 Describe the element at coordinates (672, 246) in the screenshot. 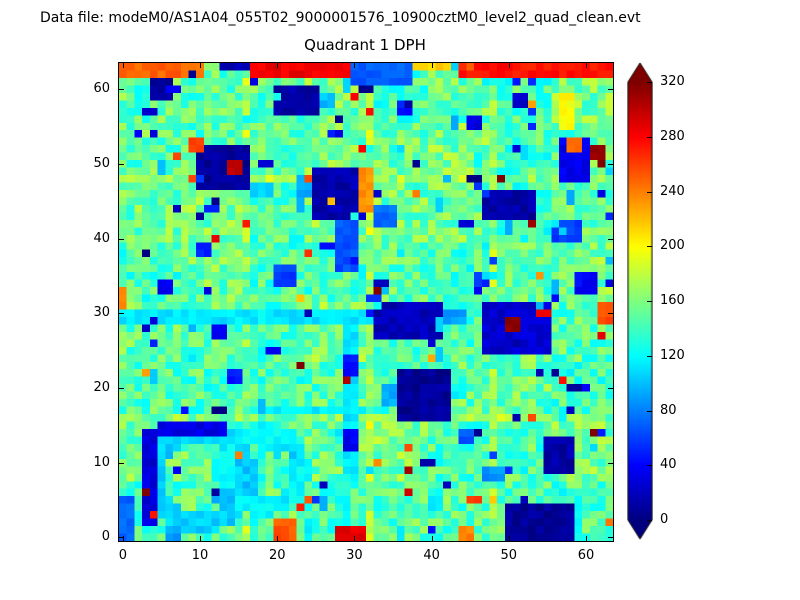

I see `colorbar-tick-label: 200` at that location.